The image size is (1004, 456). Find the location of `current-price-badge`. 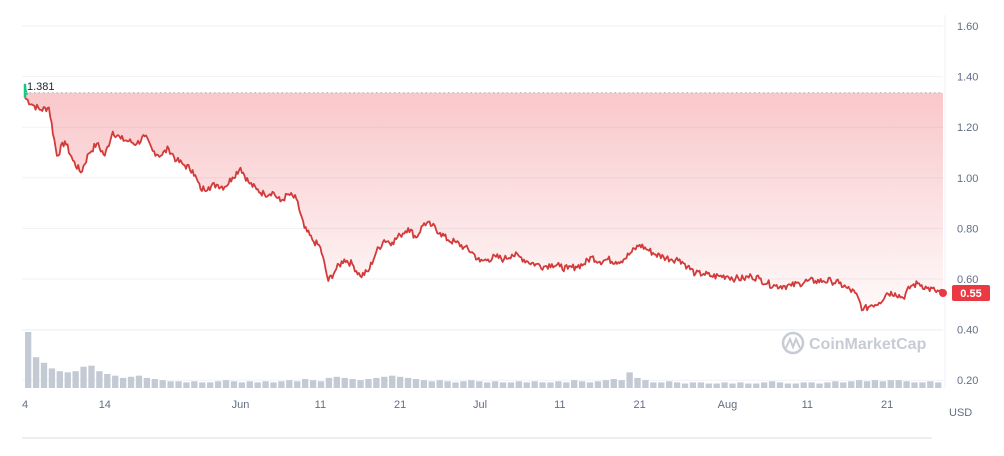

current-price-badge is located at coordinates (971, 293).